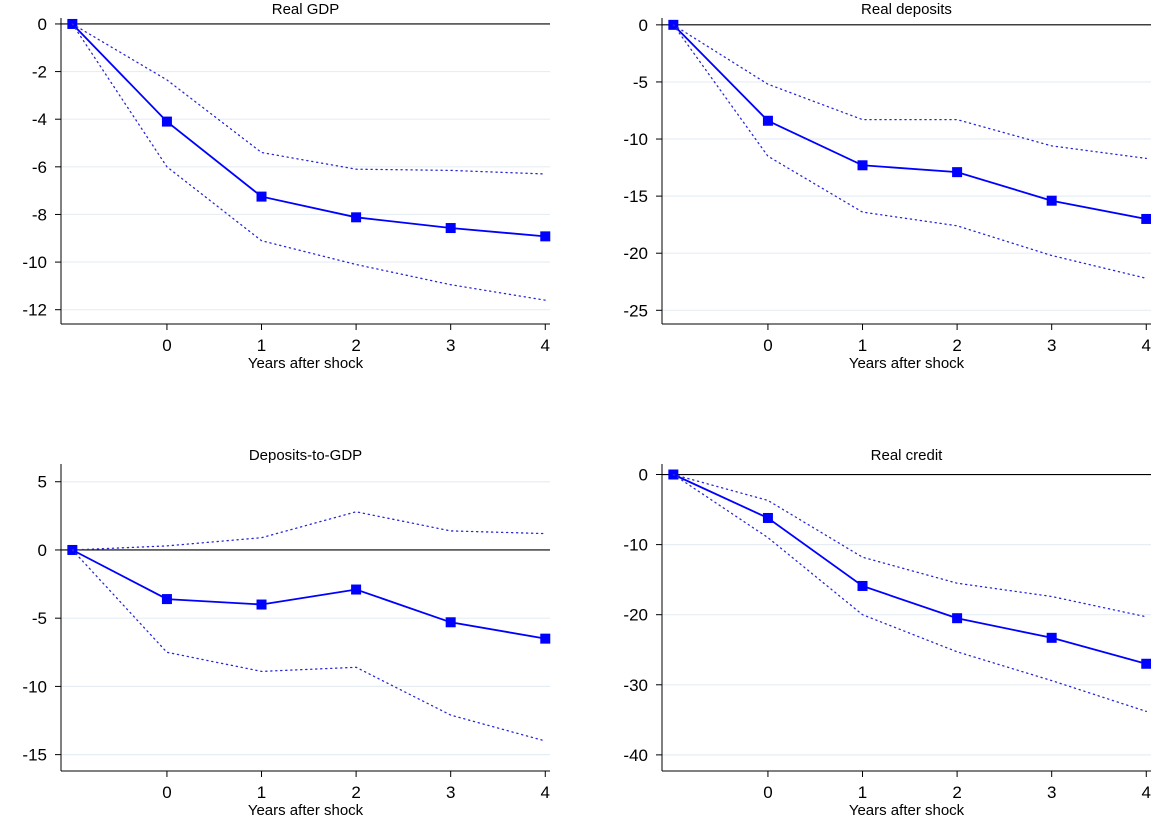 This screenshot has height=824, width=1151. I want to click on y-tick-label: -2, so click(39, 72).